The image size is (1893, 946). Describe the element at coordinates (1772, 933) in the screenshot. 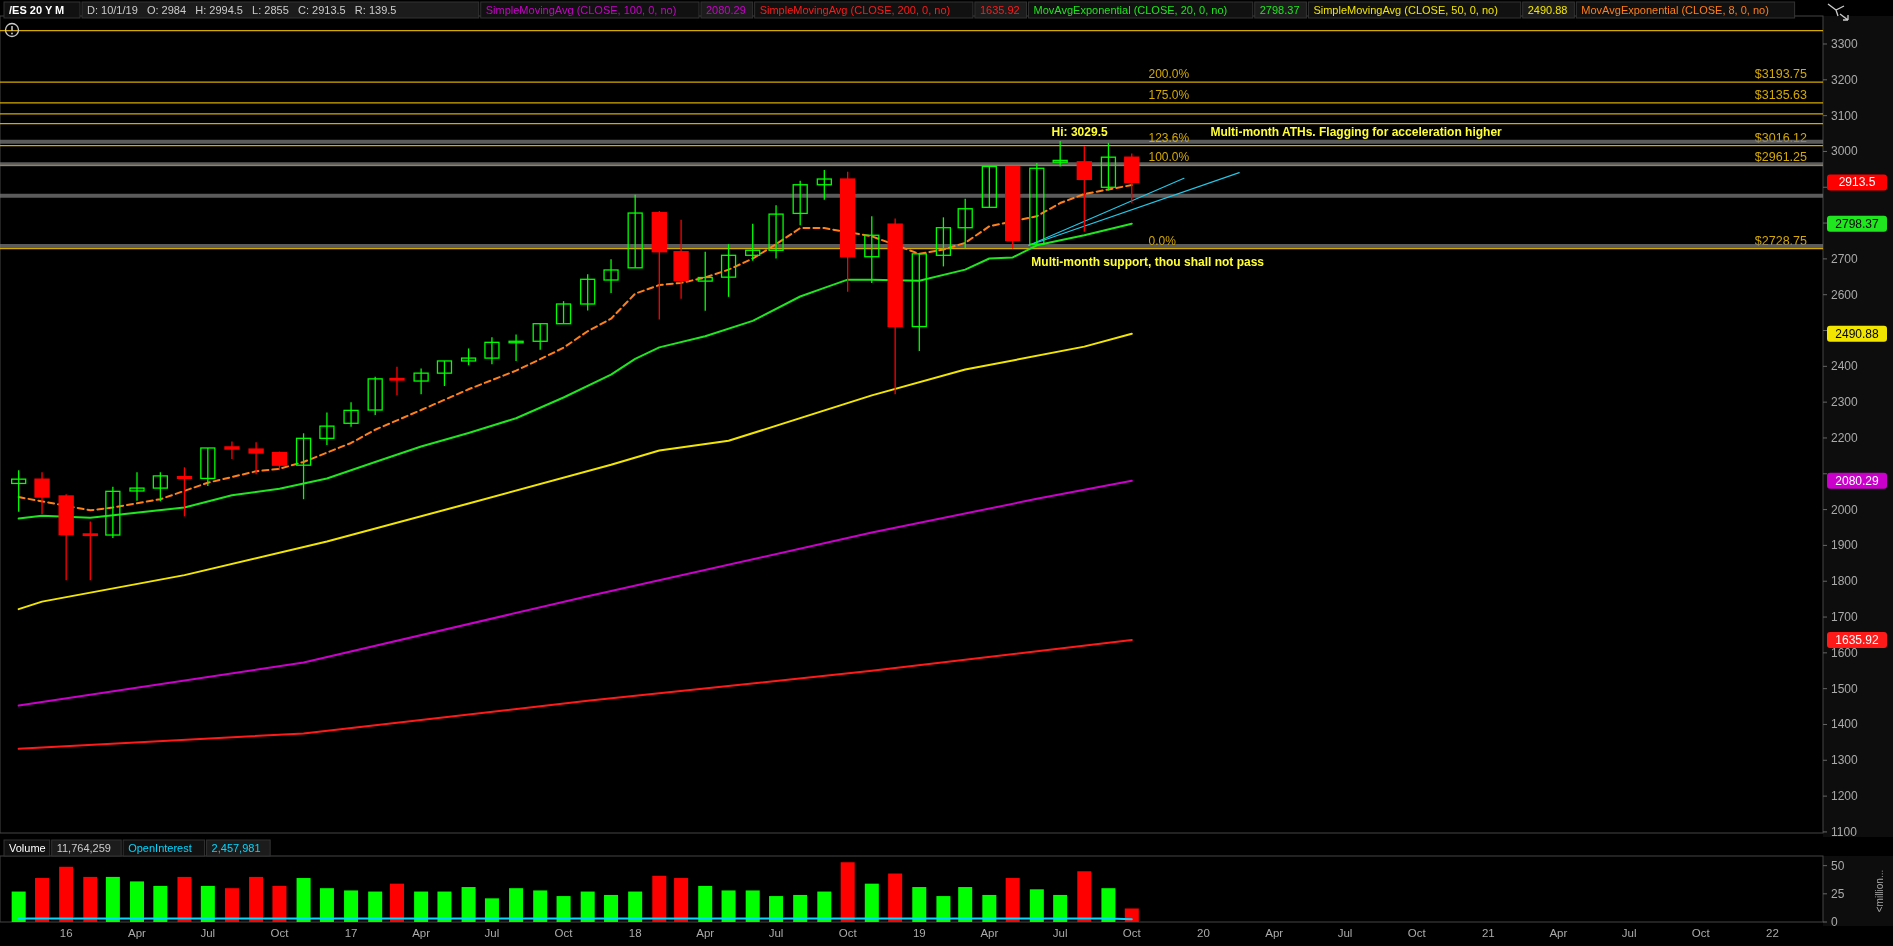

I see `x-tick-label: 22` at that location.